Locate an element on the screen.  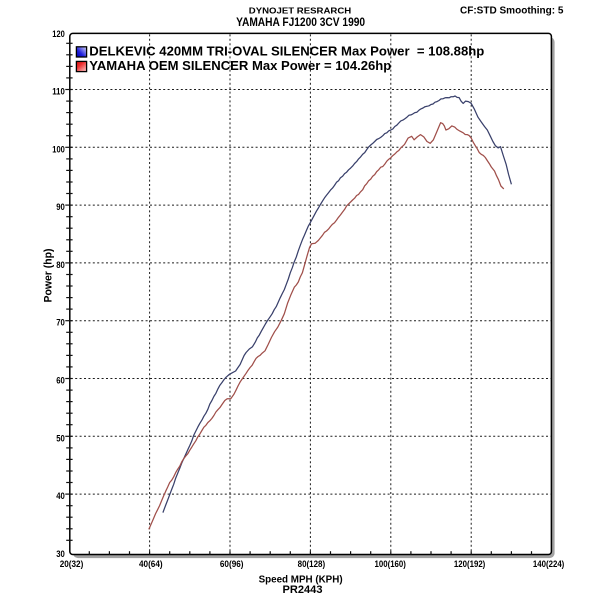
svg-text: 120(192) is located at coordinates (469, 564).